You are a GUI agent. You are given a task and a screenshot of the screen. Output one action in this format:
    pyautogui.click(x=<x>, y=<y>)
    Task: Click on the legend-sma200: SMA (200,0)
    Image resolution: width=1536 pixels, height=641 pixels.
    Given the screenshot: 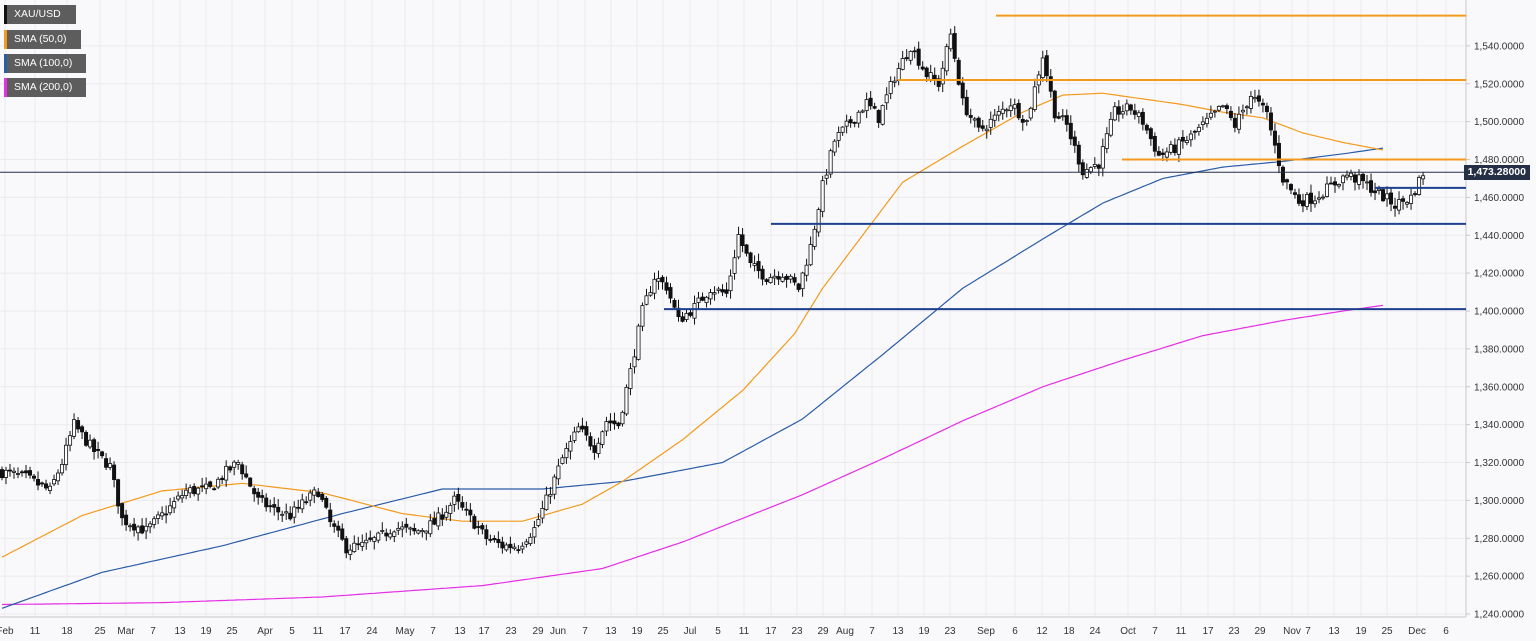 What is the action you would take?
    pyautogui.click(x=45, y=87)
    